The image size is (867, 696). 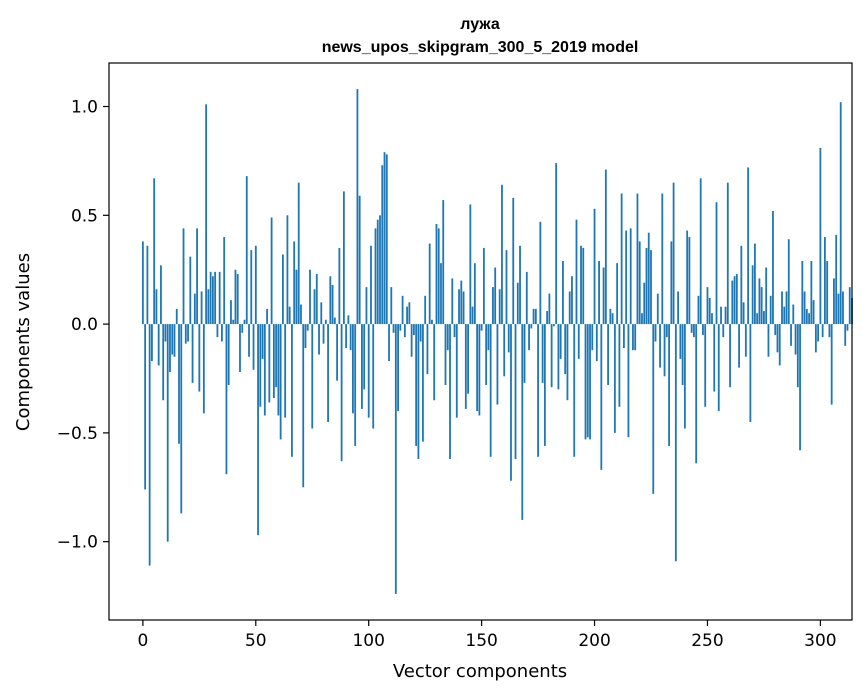 I want to click on chart-title: лужа, so click(x=480, y=24).